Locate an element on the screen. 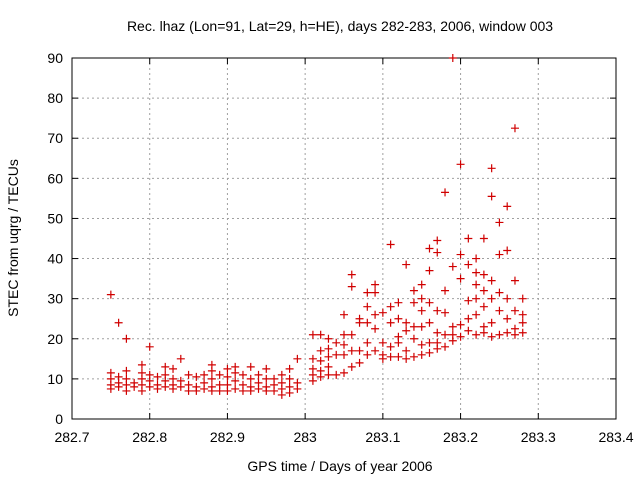 The image size is (640, 480). x-tick-label: 282.9 is located at coordinates (227, 437).